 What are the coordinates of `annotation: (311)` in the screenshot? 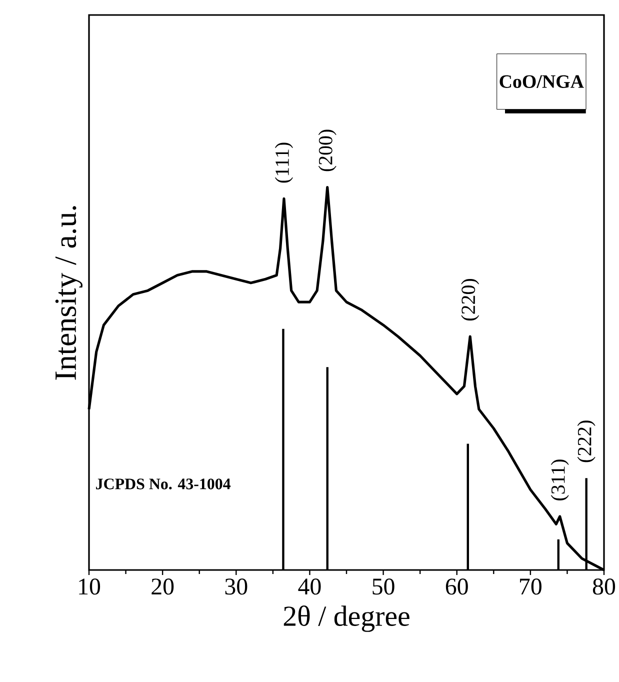 It's located at (559, 480).